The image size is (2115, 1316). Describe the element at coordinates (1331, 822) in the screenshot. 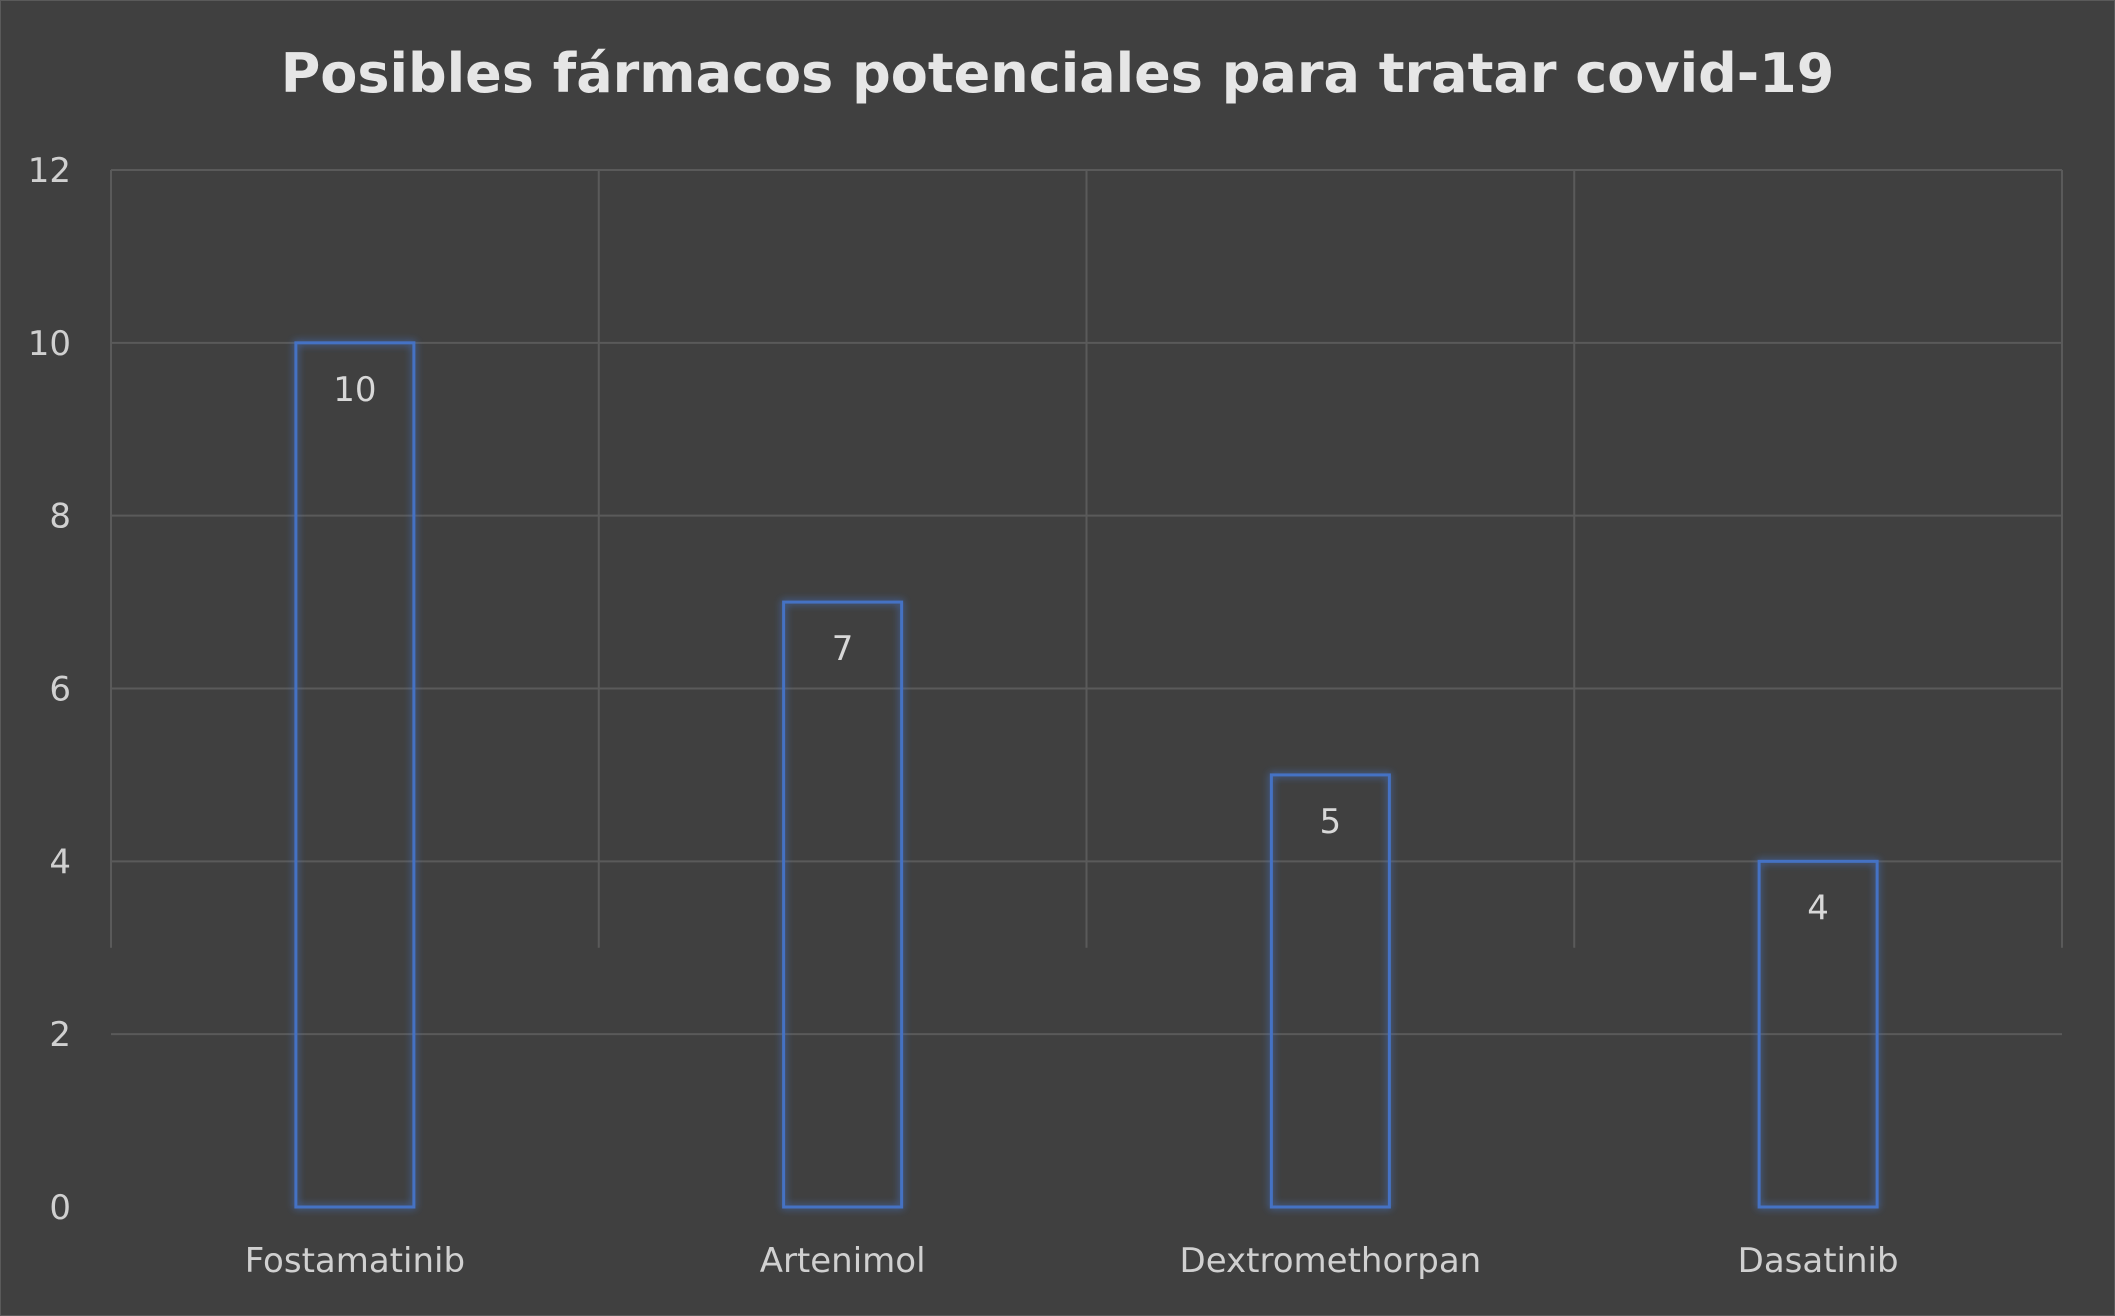

I see `data-label-dextromethorpan: 5` at that location.